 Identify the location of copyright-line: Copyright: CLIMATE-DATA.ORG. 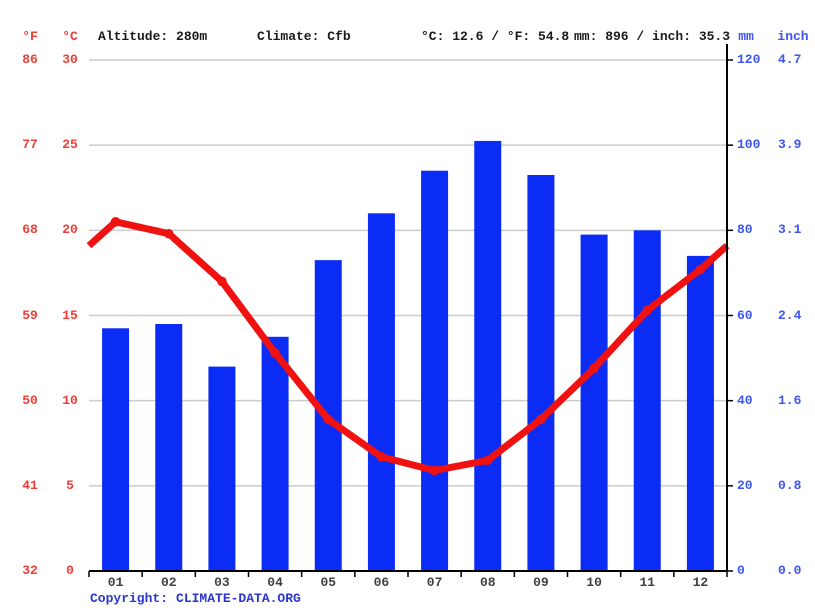
(195, 598).